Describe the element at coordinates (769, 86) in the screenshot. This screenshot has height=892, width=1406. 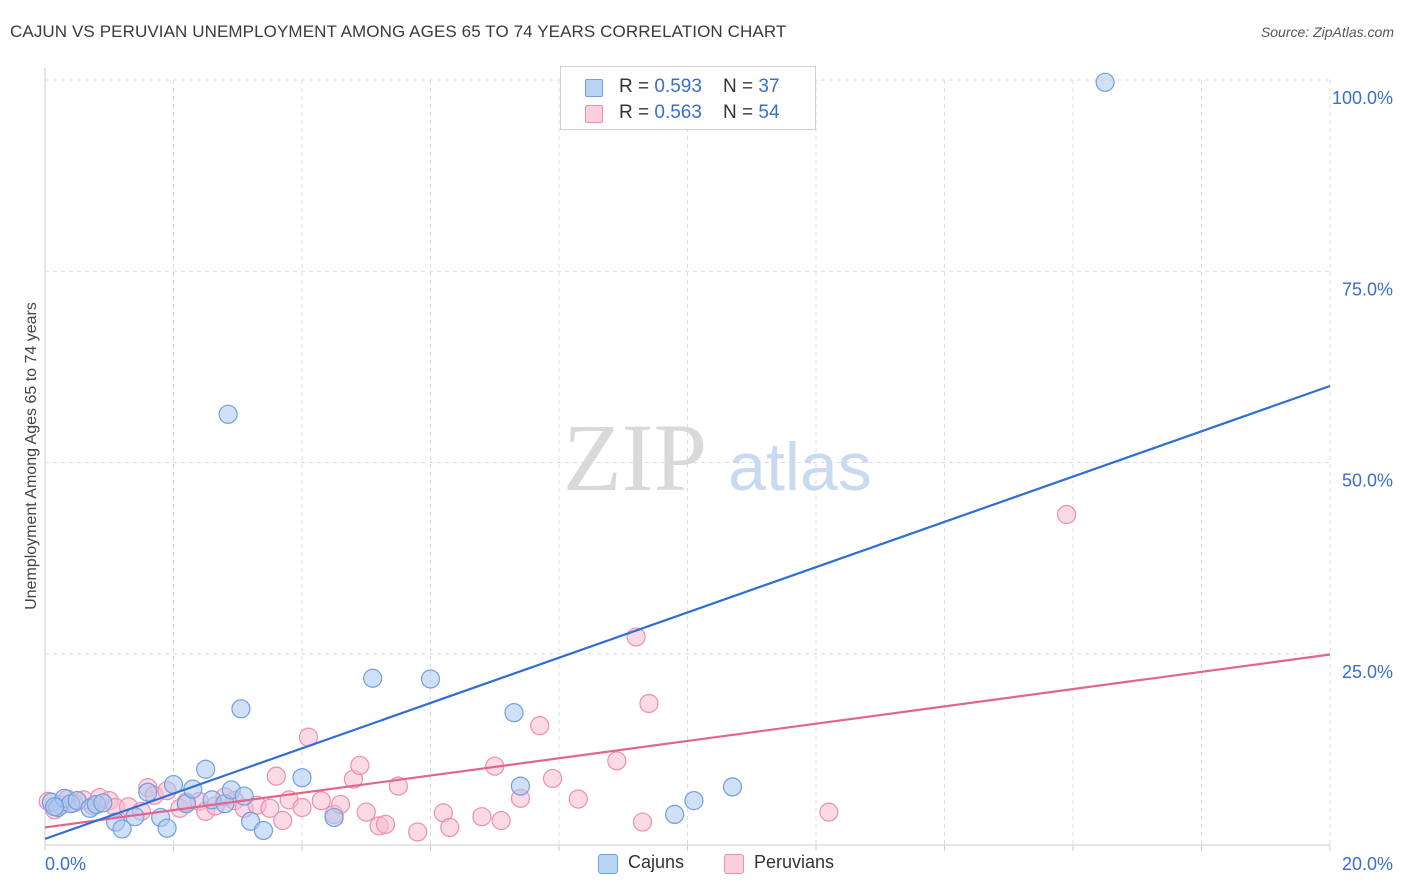
I see `cajuns-n-value: 37` at that location.